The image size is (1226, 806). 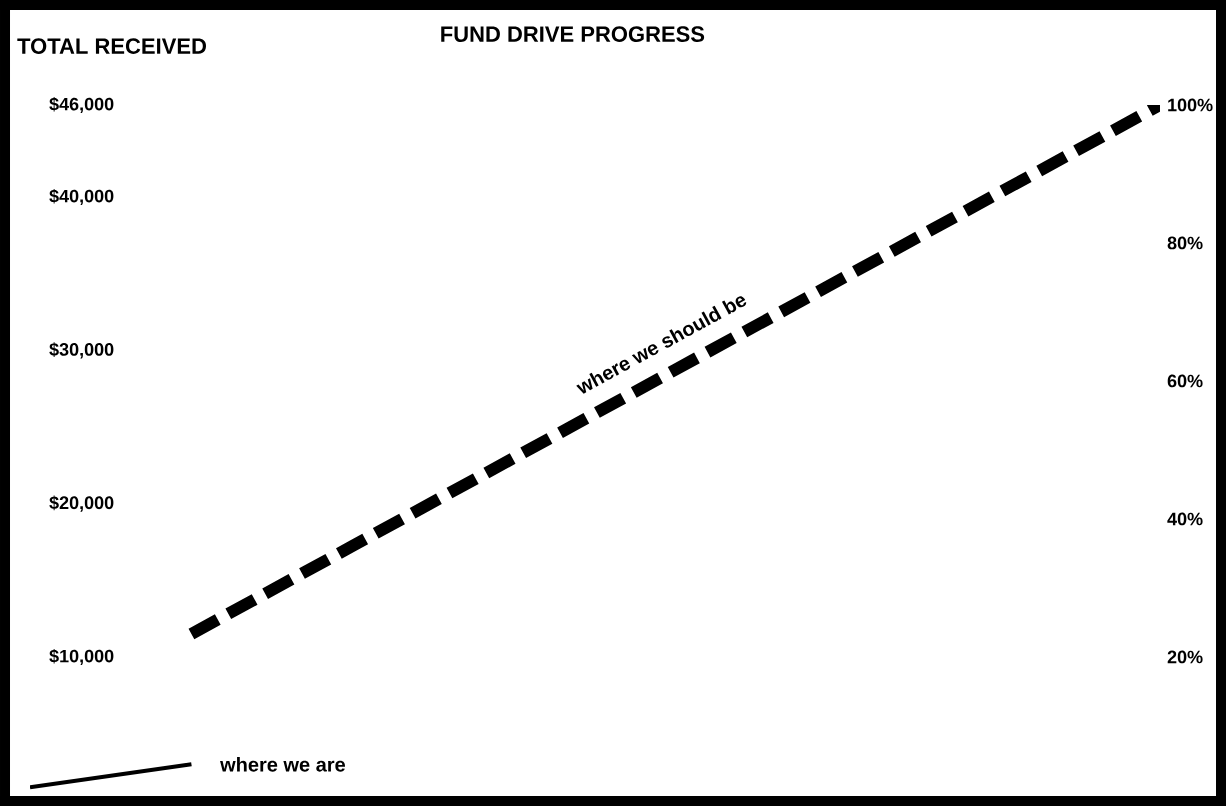 What do you see at coordinates (1185, 243) in the screenshot?
I see `y2-tick-label: 80%` at bounding box center [1185, 243].